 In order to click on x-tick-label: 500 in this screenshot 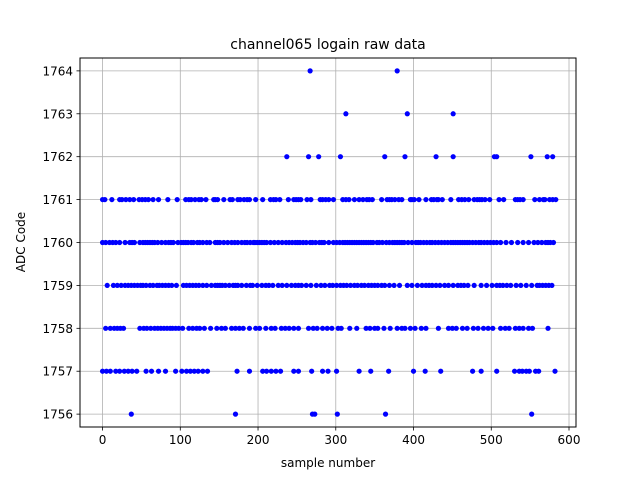, I will do `click(491, 440)`.